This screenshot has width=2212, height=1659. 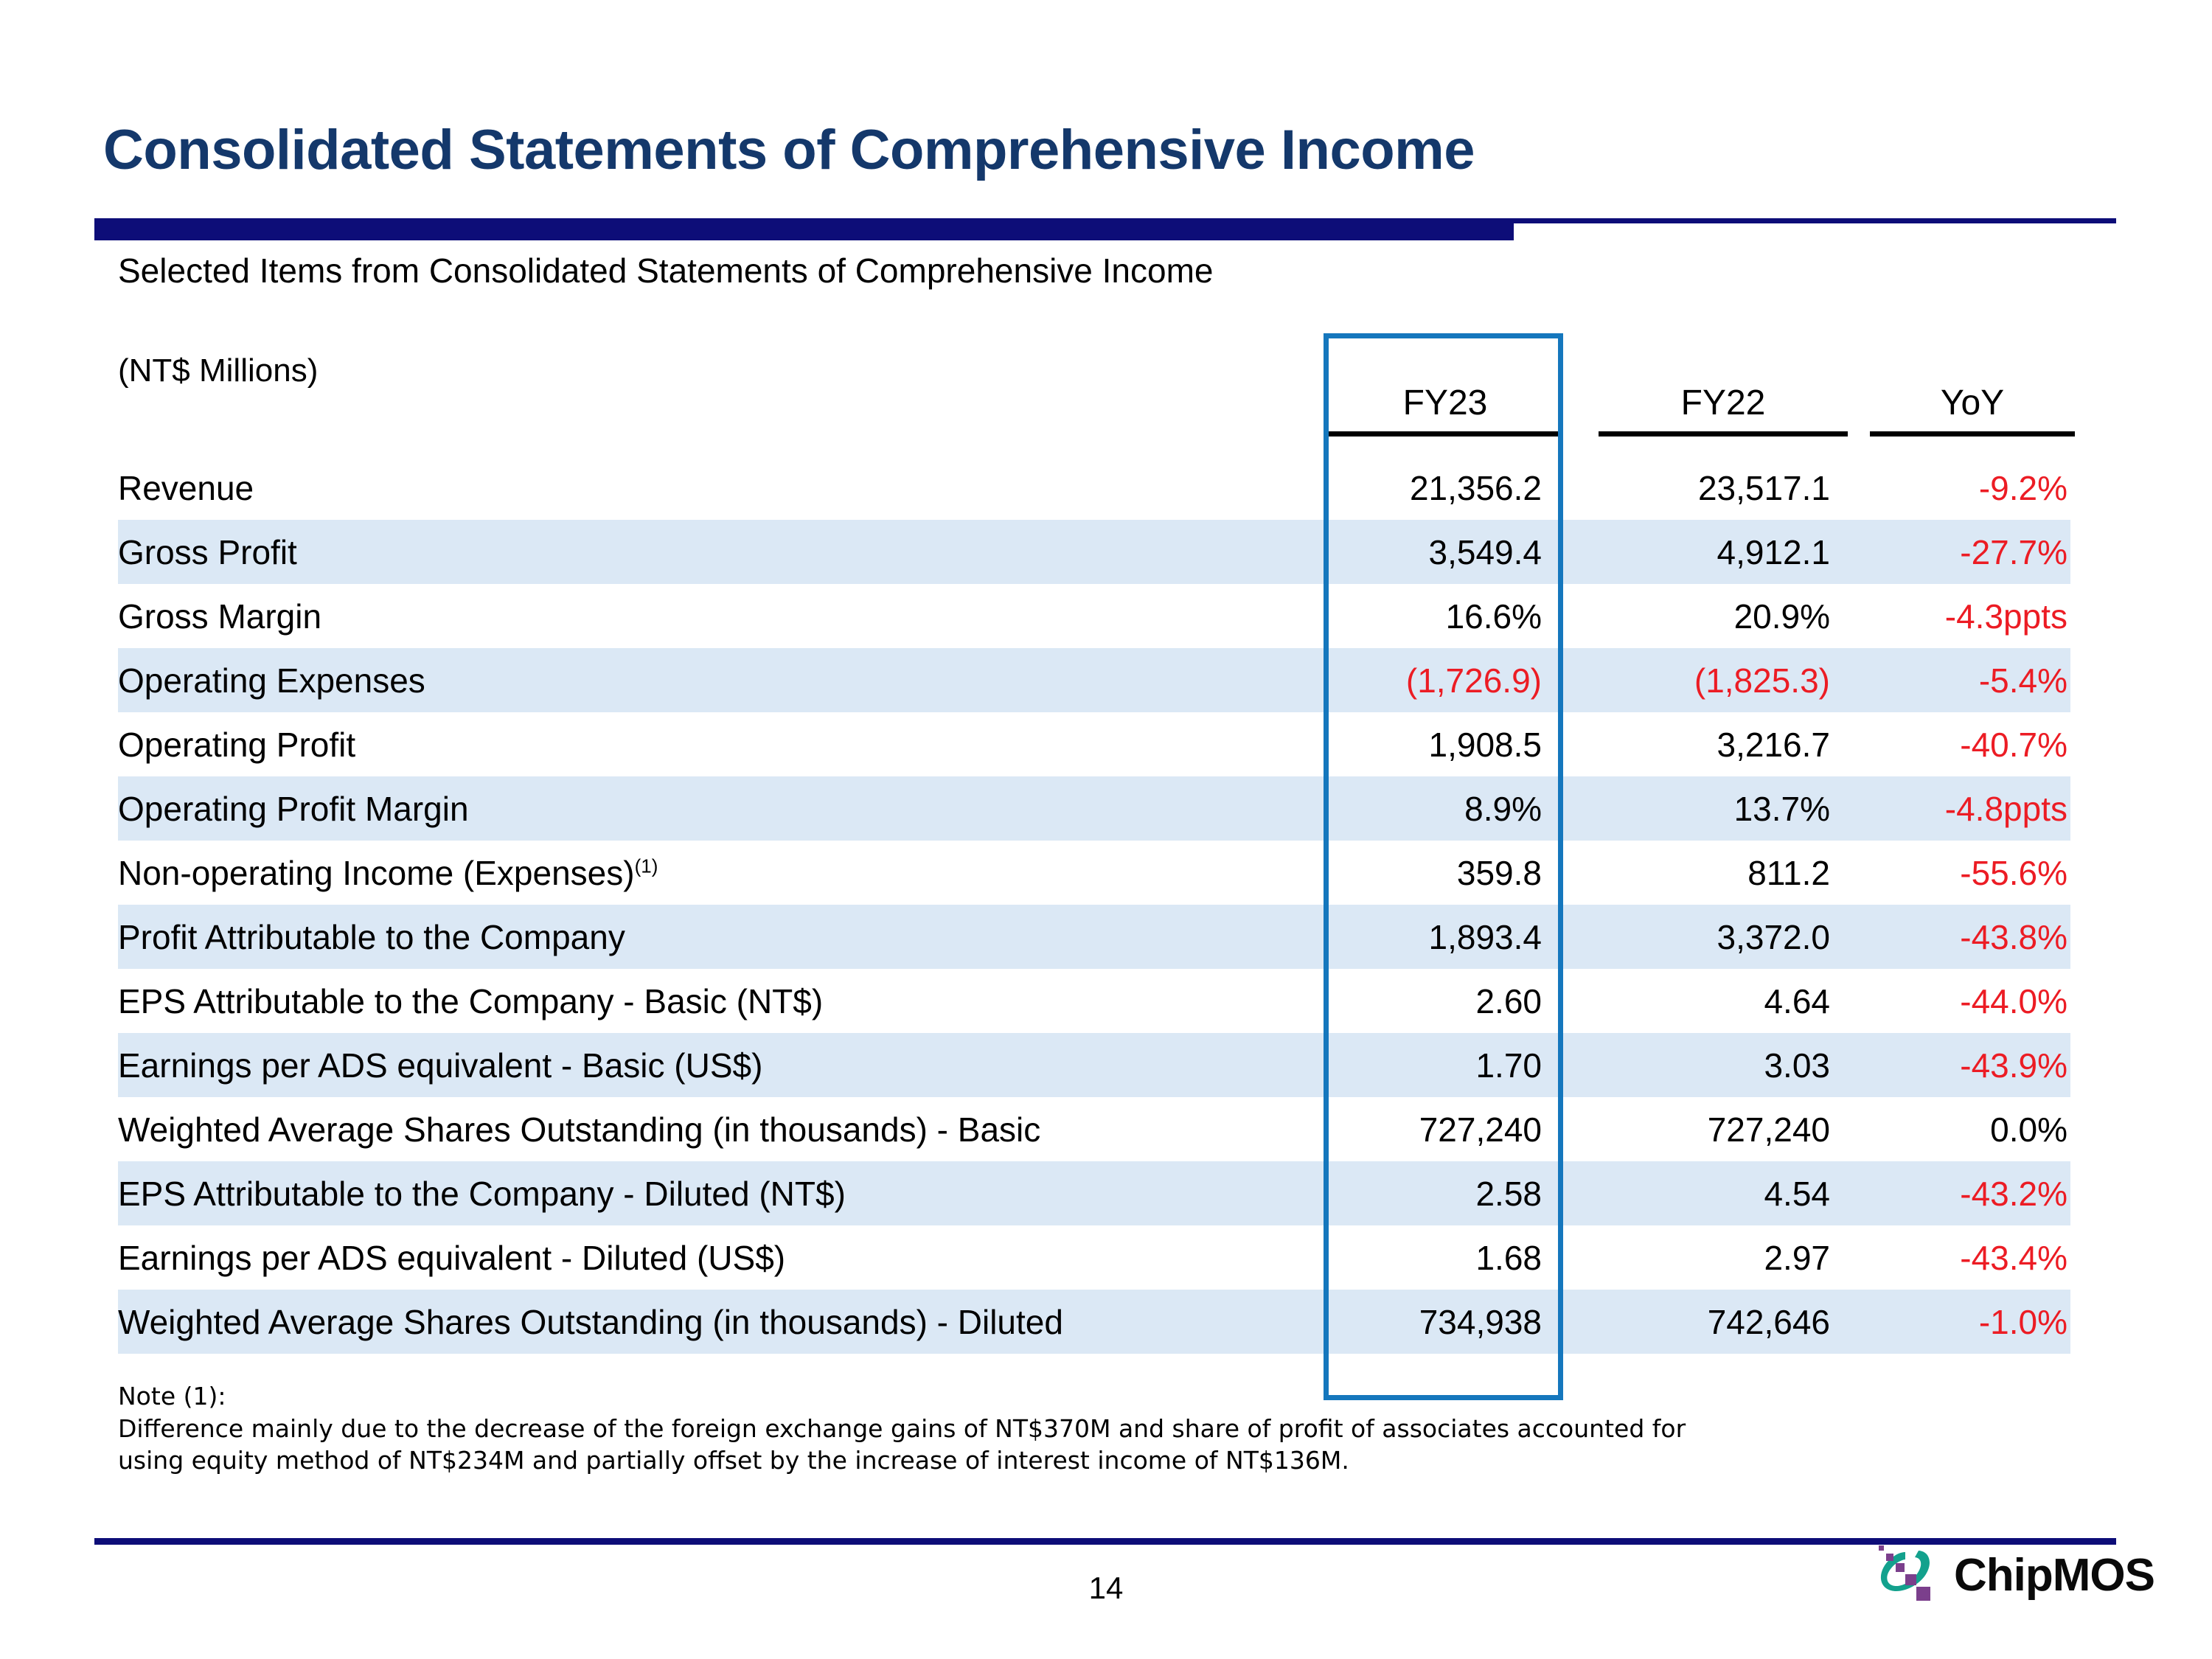 I want to click on cell-fy23: (1,726.9), so click(x=1473, y=680).